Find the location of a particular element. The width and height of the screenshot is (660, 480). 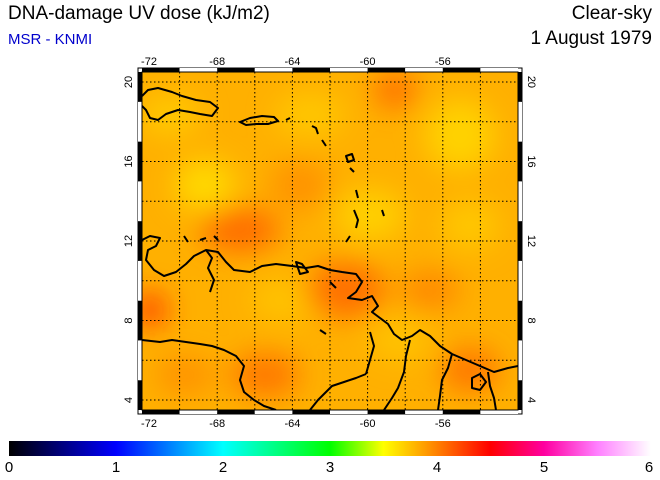

colorbar-tick-label: 3 is located at coordinates (330, 467).